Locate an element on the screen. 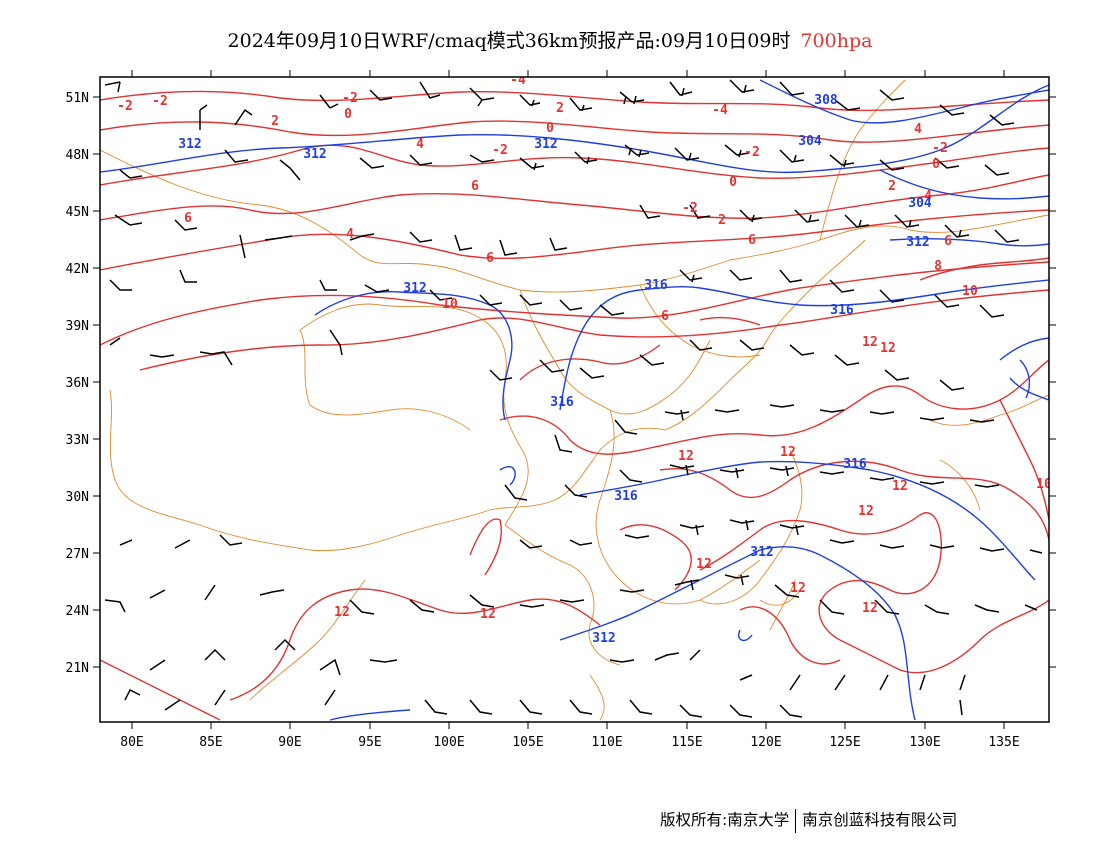  lat-label: 51N is located at coordinates (77, 98).